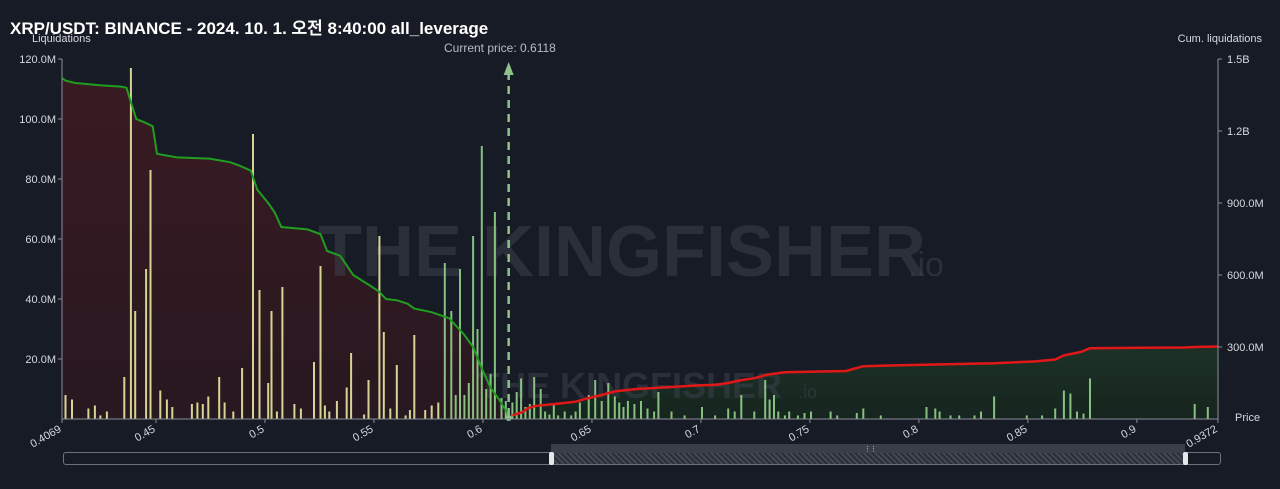 The height and width of the screenshot is (489, 1280). What do you see at coordinates (581, 433) in the screenshot?
I see `x-tick-label: 0.65` at bounding box center [581, 433].